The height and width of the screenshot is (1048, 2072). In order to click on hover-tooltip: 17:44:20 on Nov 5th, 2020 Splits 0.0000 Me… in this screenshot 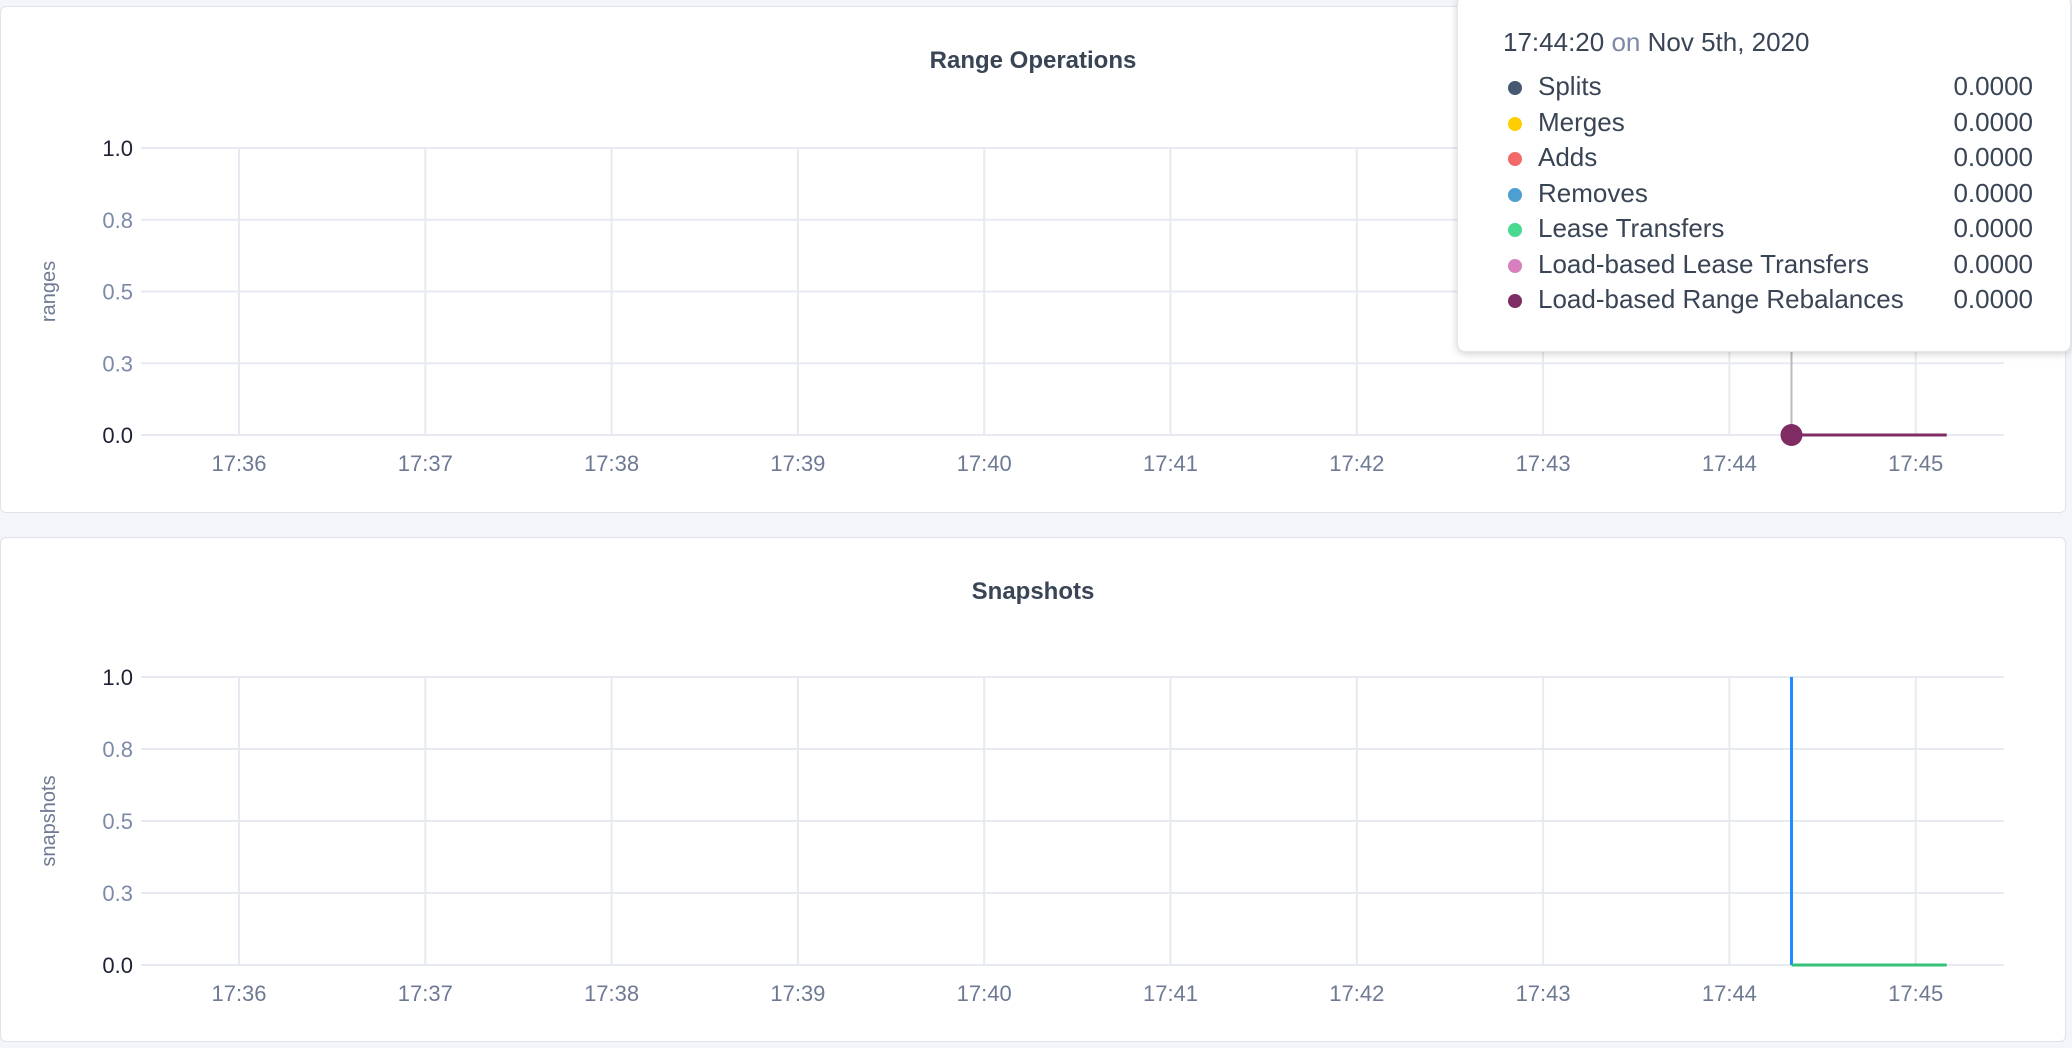, I will do `click(1764, 176)`.